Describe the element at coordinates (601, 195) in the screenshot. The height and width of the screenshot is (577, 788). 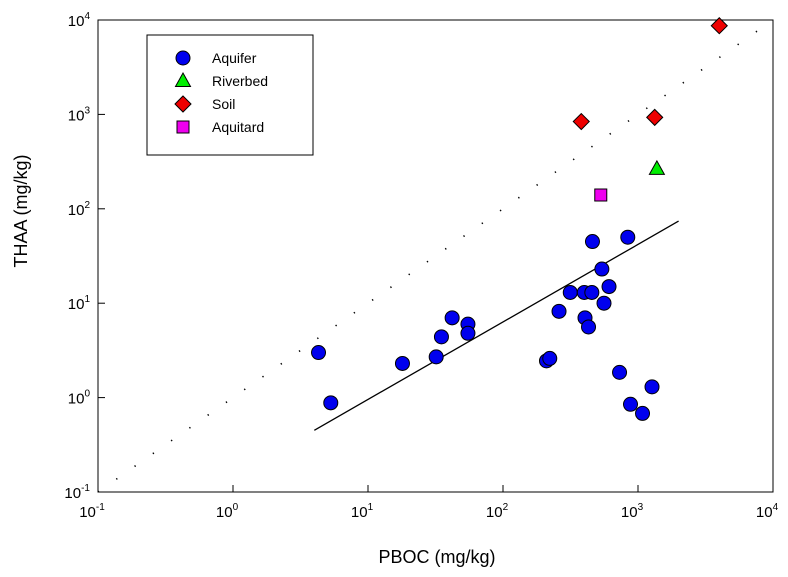
I see `aquitard-point` at that location.